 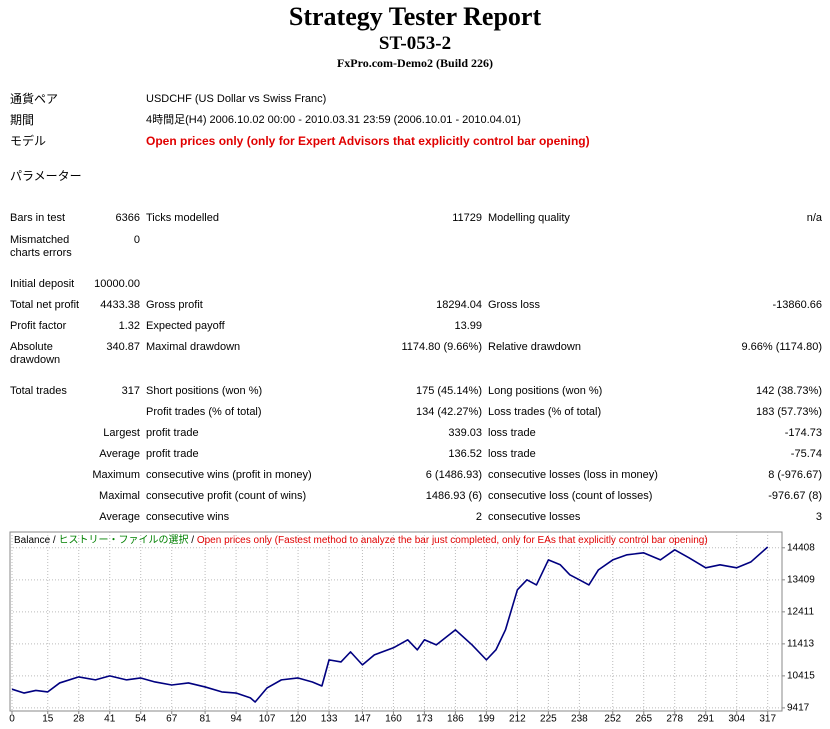 What do you see at coordinates (46, 176) in the screenshot?
I see `info-label: パラメーター` at bounding box center [46, 176].